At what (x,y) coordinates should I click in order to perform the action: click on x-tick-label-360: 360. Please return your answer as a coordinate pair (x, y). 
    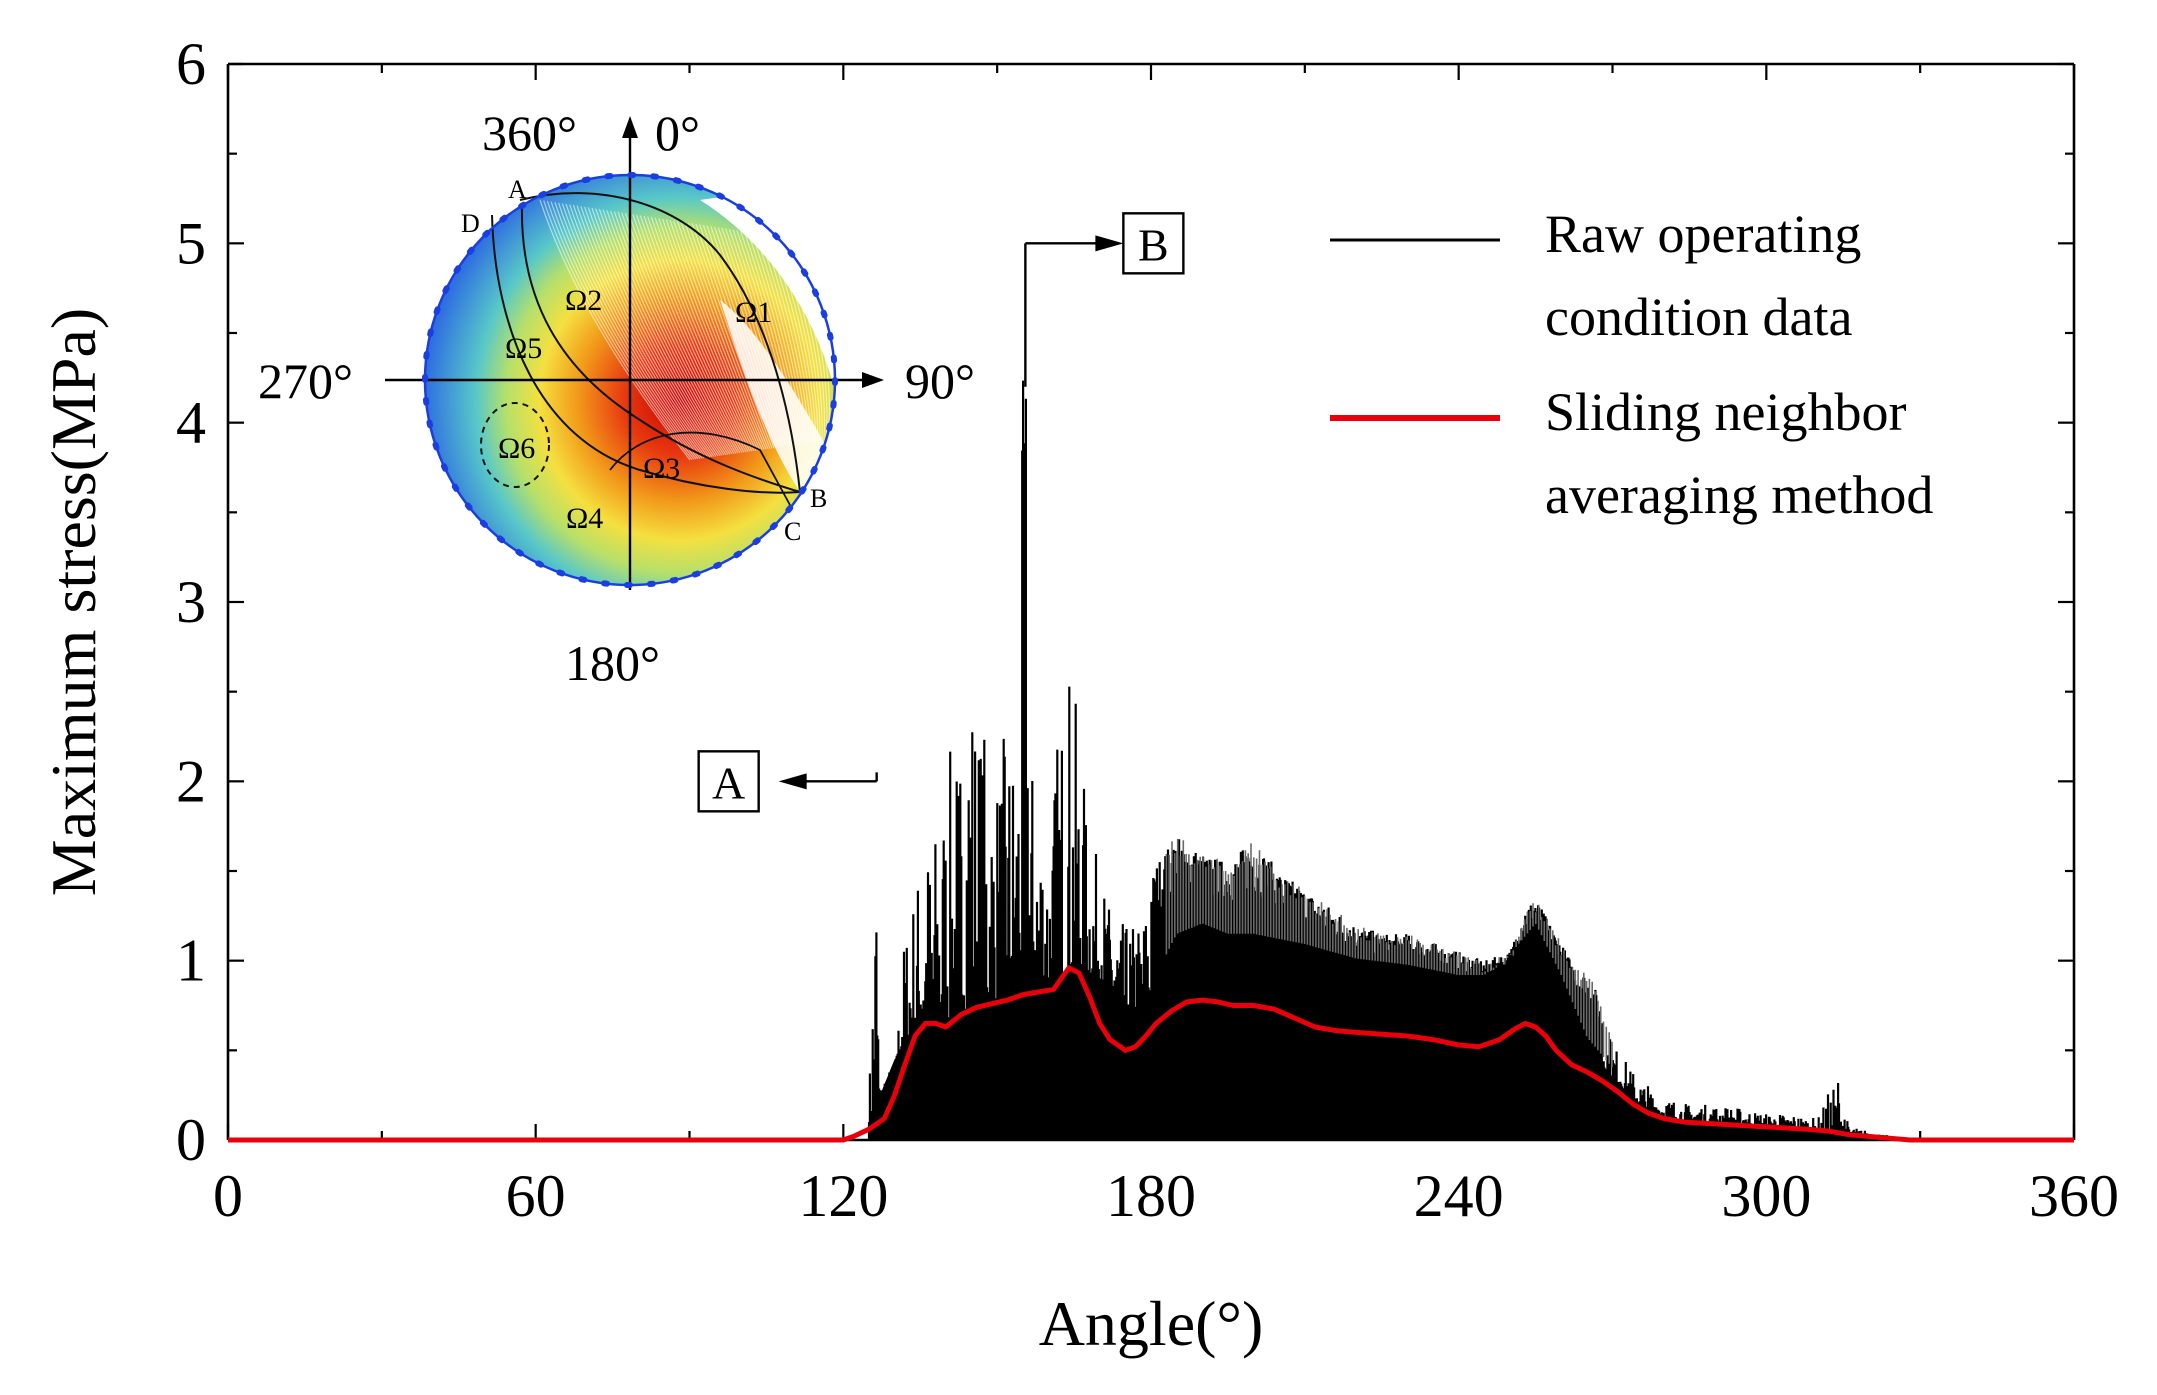
    Looking at the image, I should click on (2074, 1196).